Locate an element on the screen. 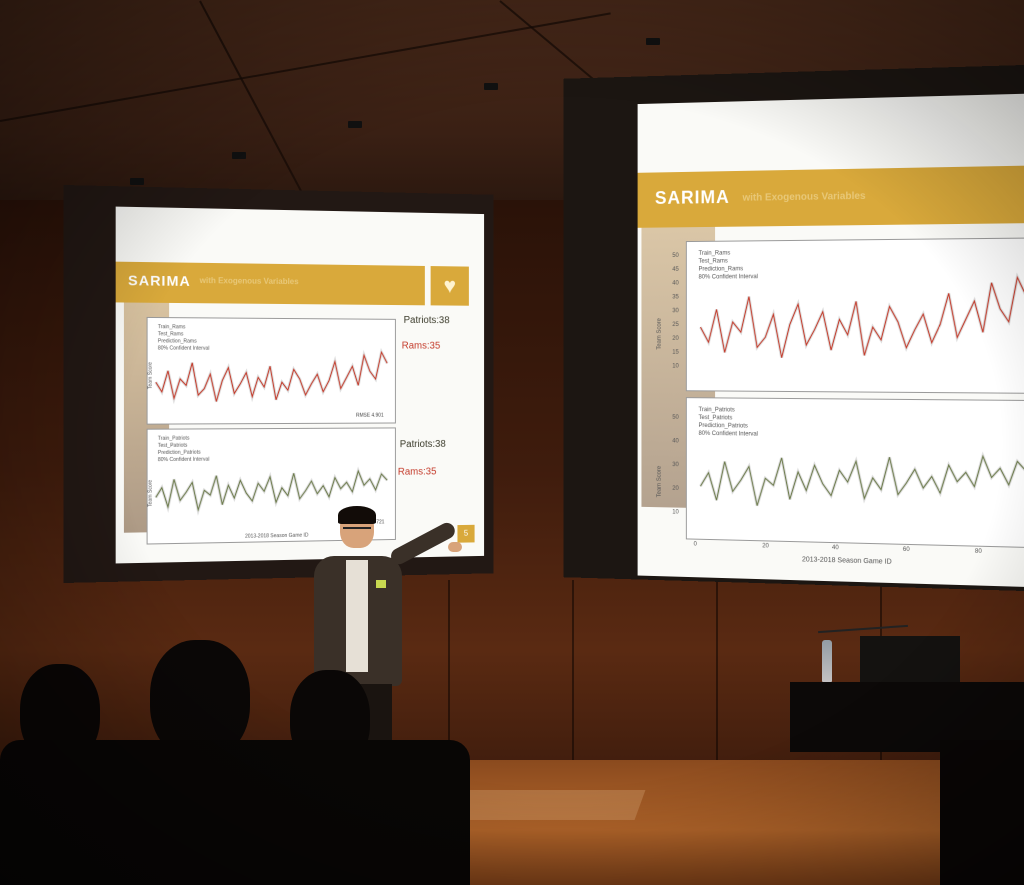 This screenshot has width=1024, height=885. presenter-arm is located at coordinates (422, 543).